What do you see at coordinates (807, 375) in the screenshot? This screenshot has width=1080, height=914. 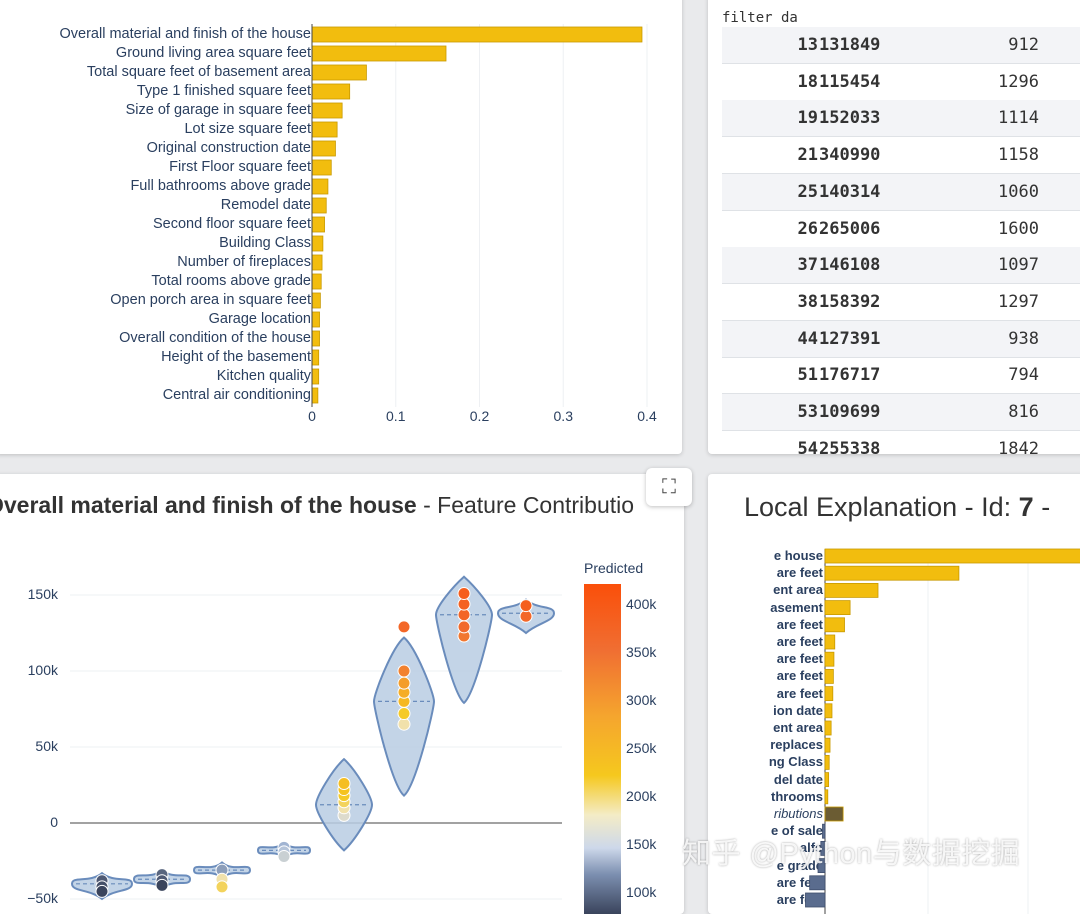 I see `cell-id: 51` at bounding box center [807, 375].